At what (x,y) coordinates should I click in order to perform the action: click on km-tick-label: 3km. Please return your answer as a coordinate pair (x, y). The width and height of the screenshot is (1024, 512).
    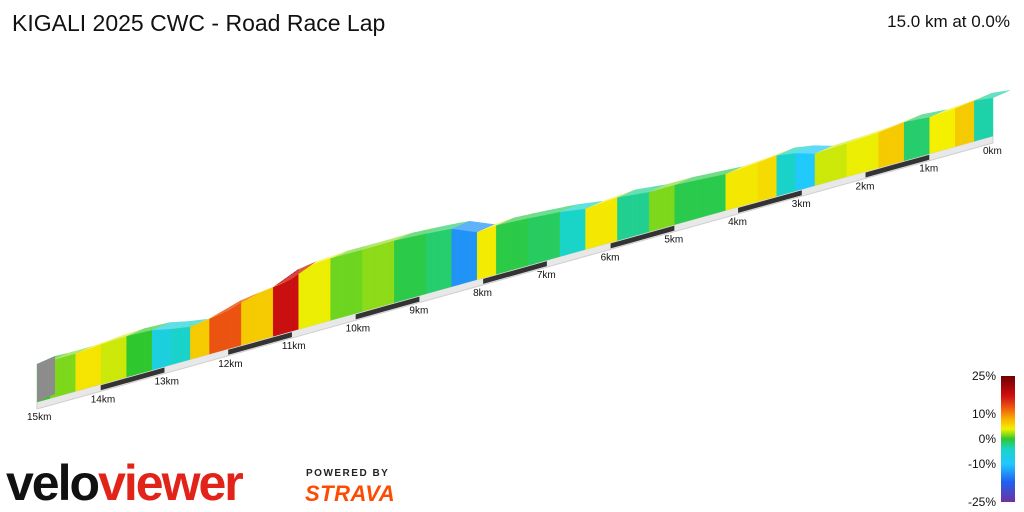
    Looking at the image, I should click on (801, 204).